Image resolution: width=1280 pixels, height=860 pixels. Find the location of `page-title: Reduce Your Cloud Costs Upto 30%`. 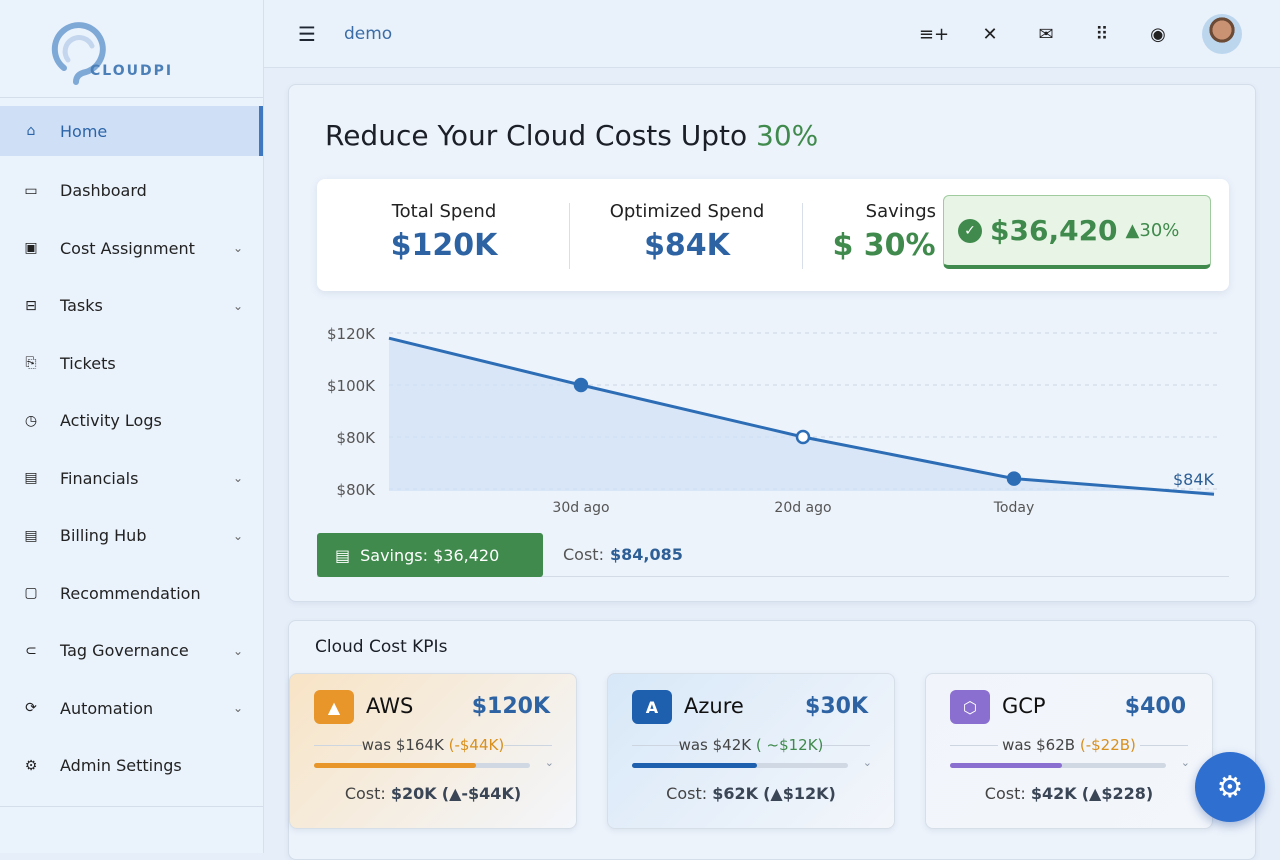

page-title: Reduce Your Cloud Costs Upto 30% is located at coordinates (572, 135).